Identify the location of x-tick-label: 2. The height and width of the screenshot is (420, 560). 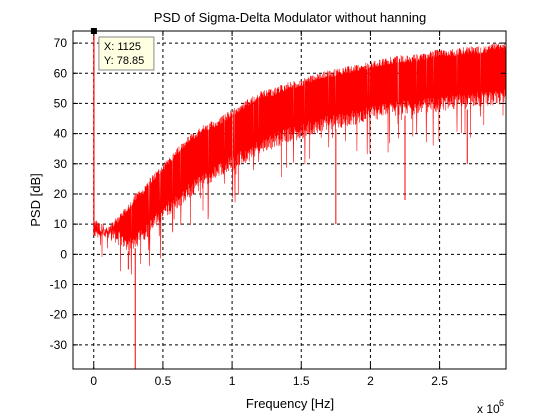
(370, 381).